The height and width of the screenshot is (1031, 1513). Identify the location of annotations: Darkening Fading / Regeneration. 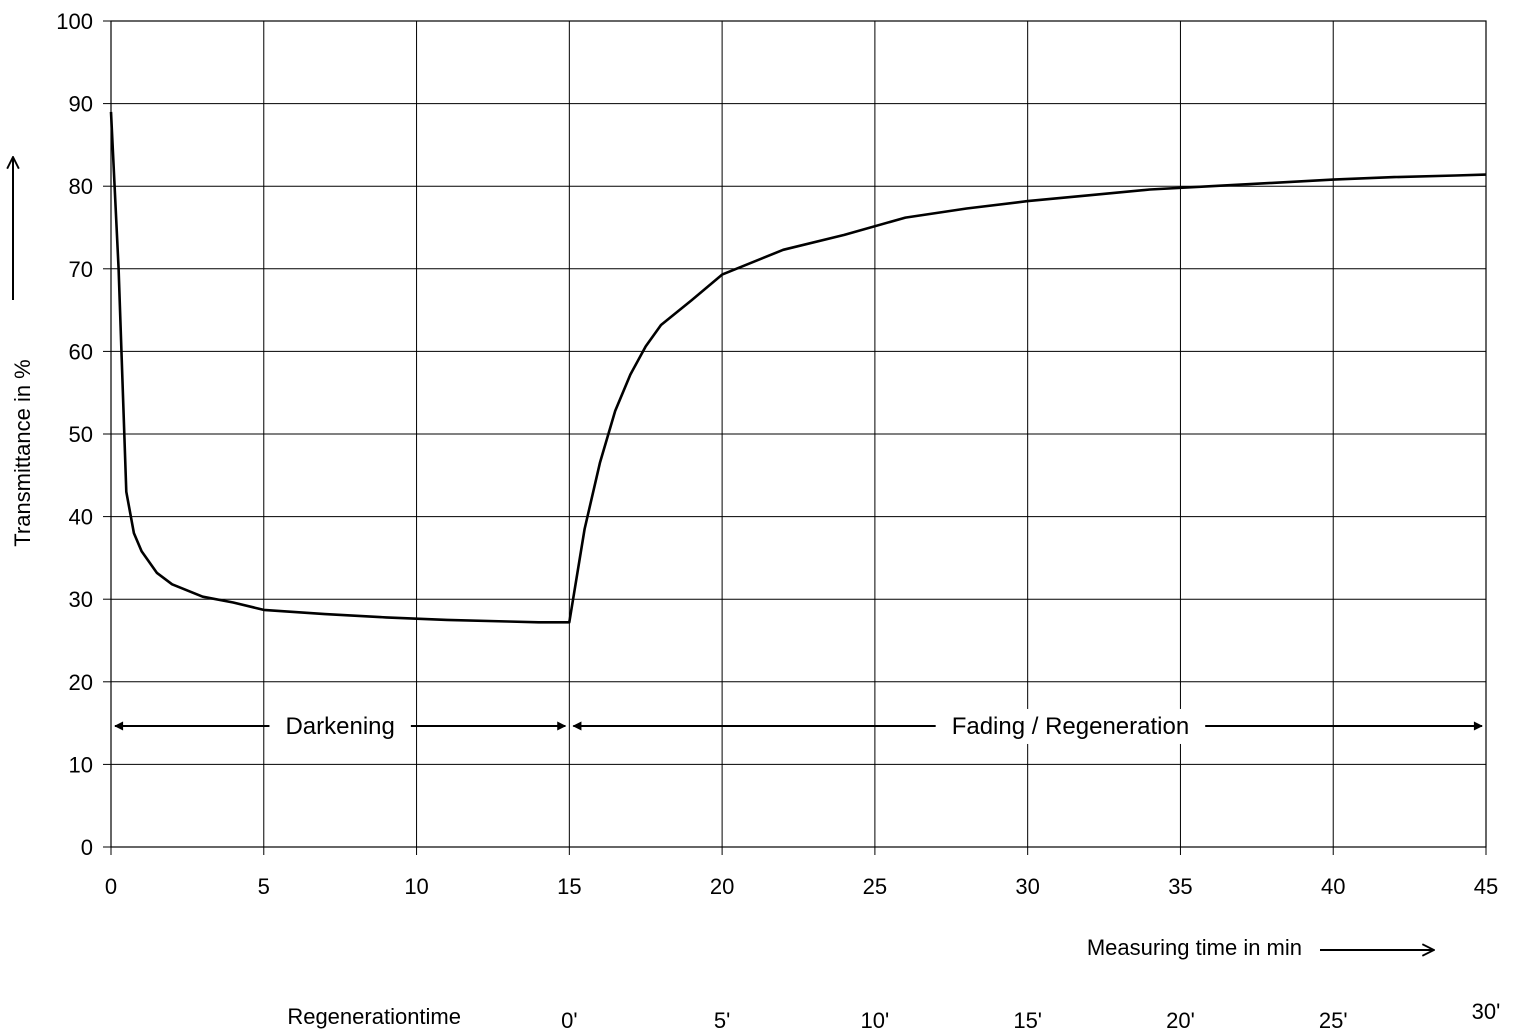
(798, 726).